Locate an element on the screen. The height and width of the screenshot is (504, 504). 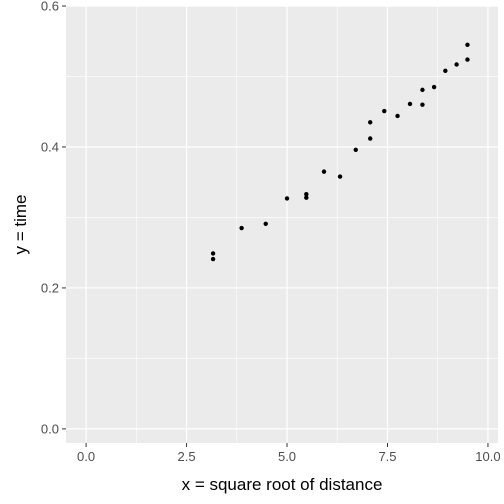
x-tick-label: 10.0 is located at coordinates (487, 456).